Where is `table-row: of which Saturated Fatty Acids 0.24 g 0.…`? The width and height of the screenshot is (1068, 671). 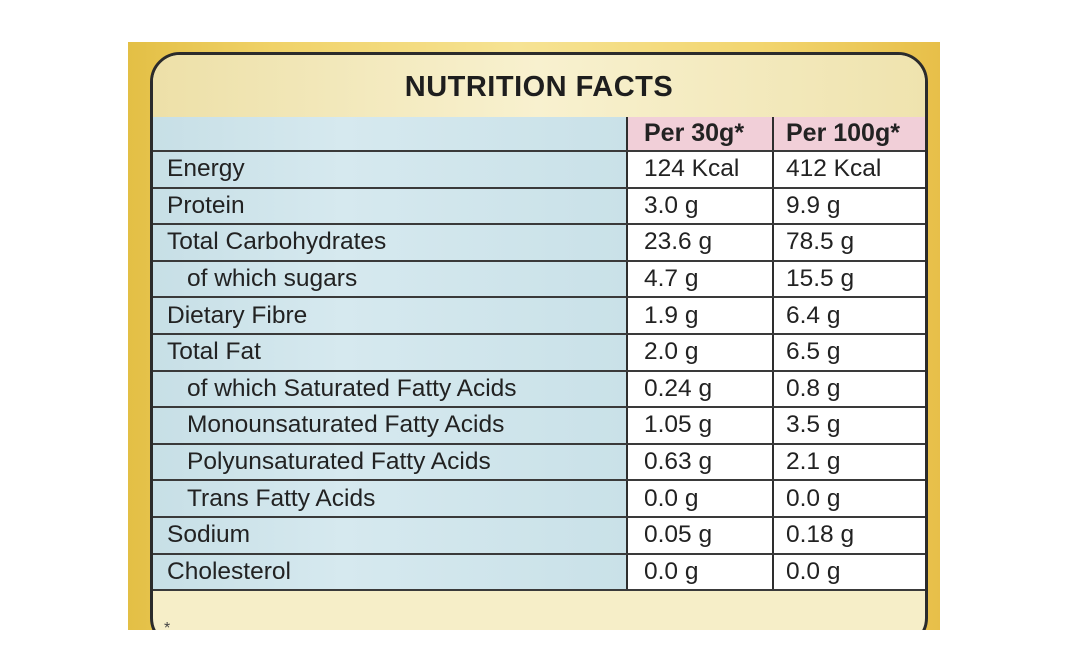 table-row: of which Saturated Fatty Acids 0.24 g 0.… is located at coordinates (539, 389).